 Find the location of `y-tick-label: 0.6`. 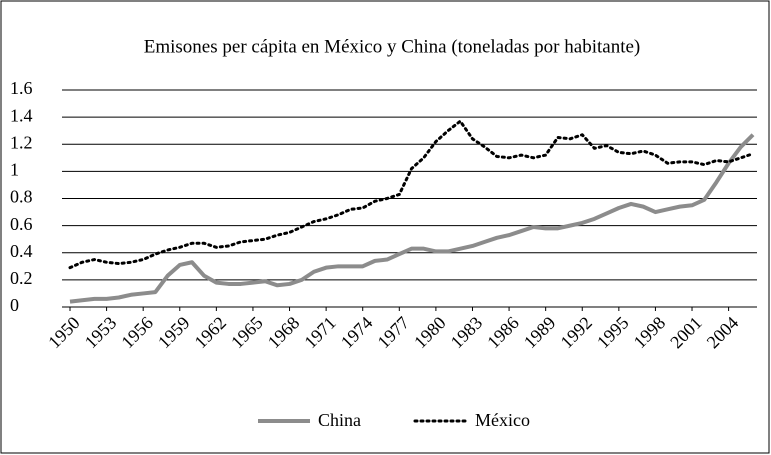

y-tick-label: 0.6 is located at coordinates (21, 224).